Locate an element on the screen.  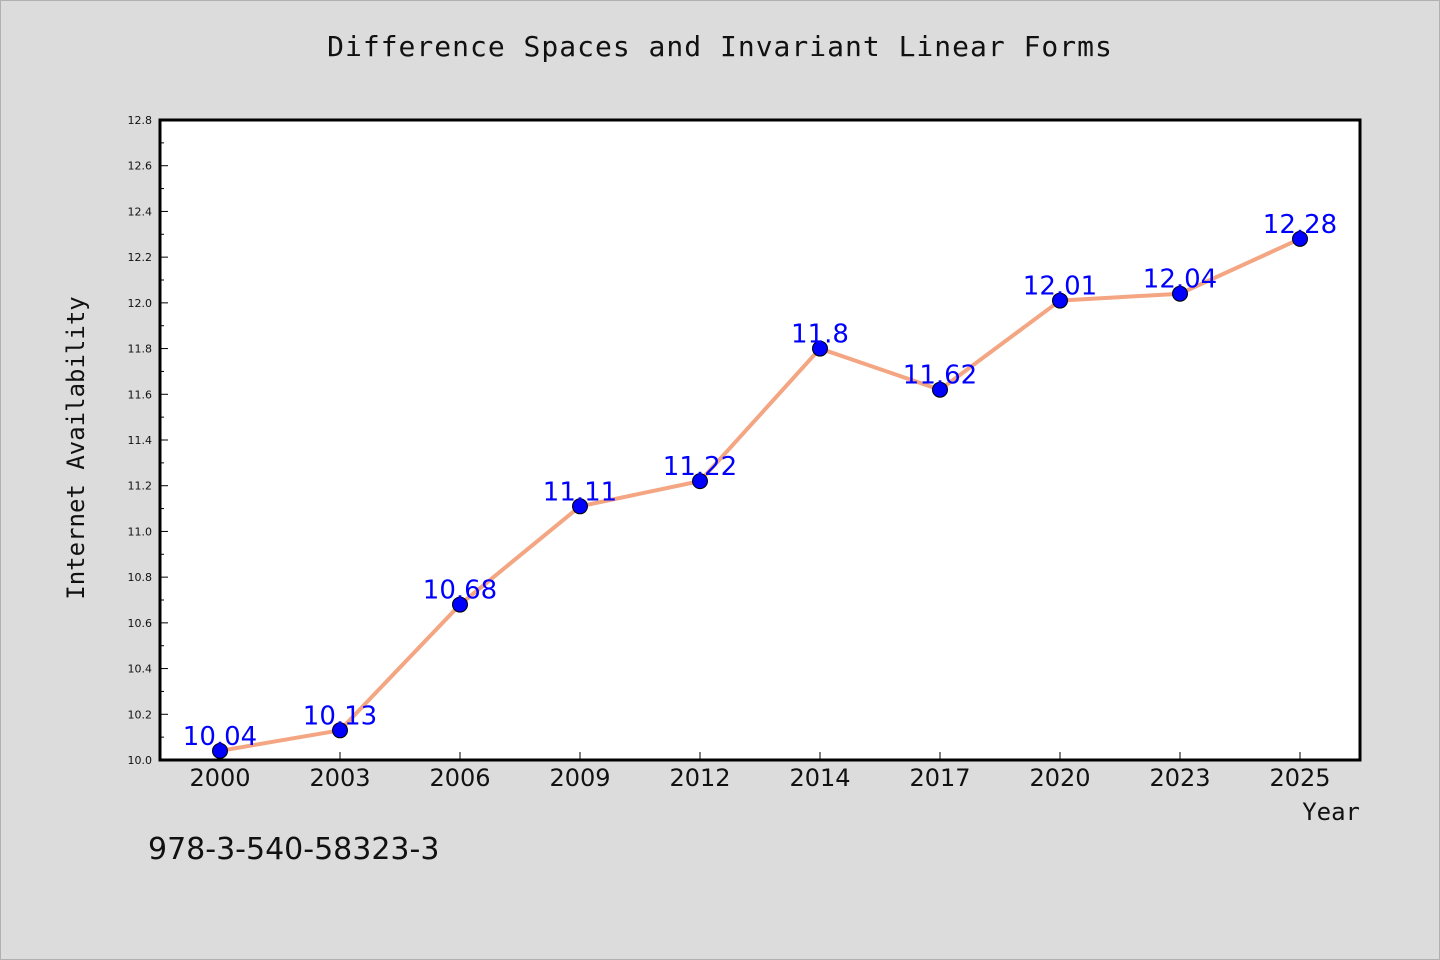
x-tick-label: 2020 is located at coordinates (1059, 778).